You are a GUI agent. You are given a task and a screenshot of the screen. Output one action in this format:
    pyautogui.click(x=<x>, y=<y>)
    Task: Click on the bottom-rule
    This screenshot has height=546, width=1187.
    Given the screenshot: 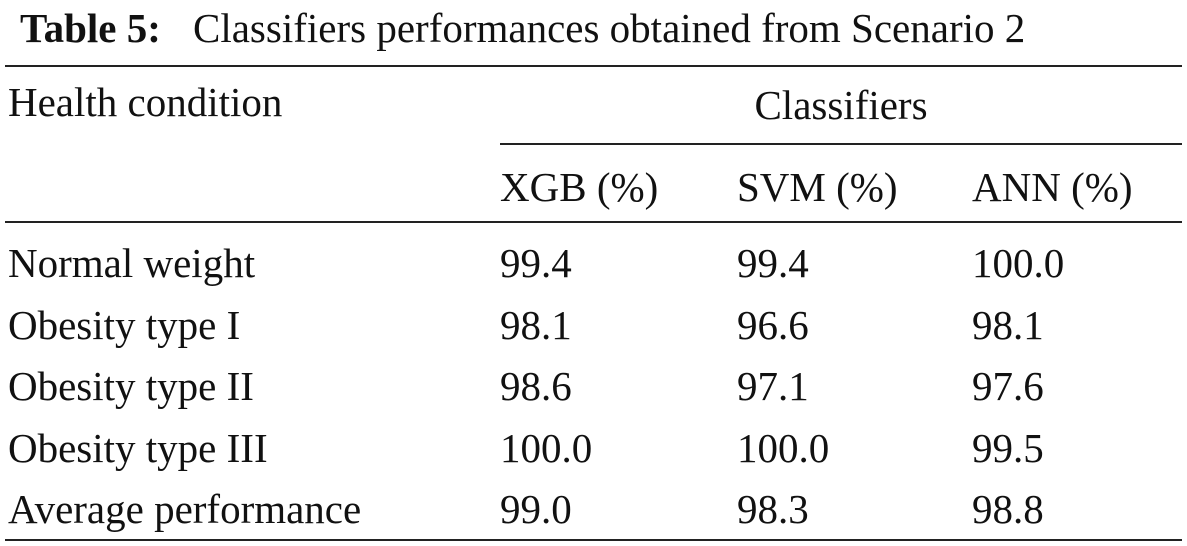 What is the action you would take?
    pyautogui.click(x=593, y=540)
    